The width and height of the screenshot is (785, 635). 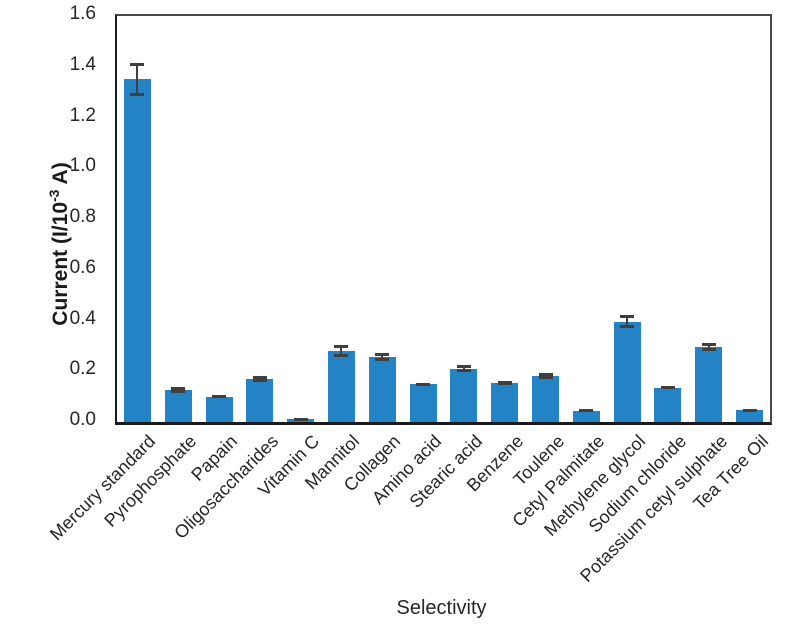 What do you see at coordinates (82, 216) in the screenshot?
I see `y-tick-label: 0.8` at bounding box center [82, 216].